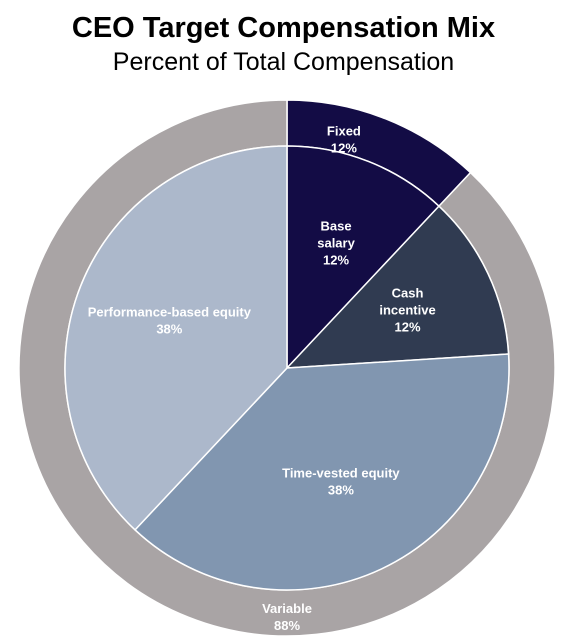 The height and width of the screenshot is (644, 567). Describe the element at coordinates (408, 327) in the screenshot. I see `slice-cash-incentive-value-label: 12%` at that location.